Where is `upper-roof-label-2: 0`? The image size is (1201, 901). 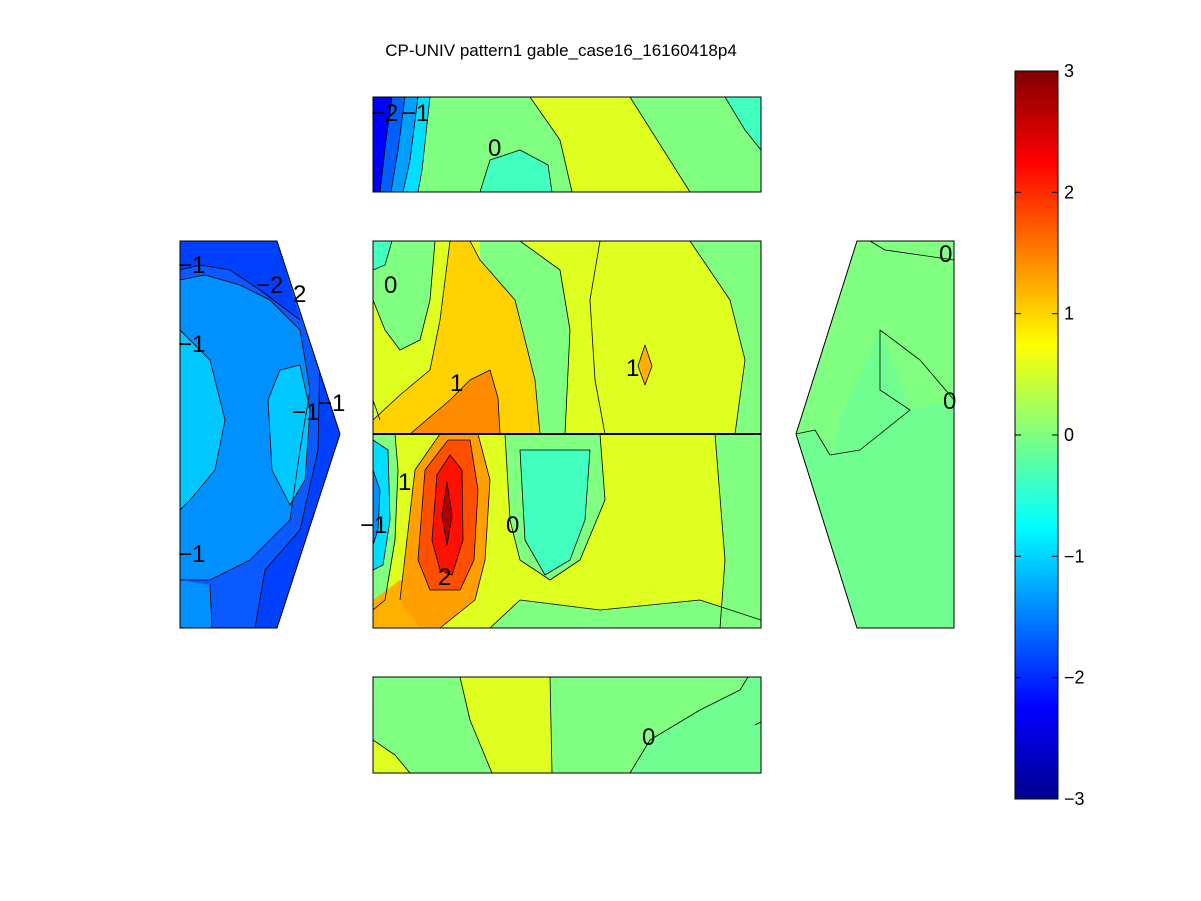 upper-roof-label-2: 0 is located at coordinates (494, 148).